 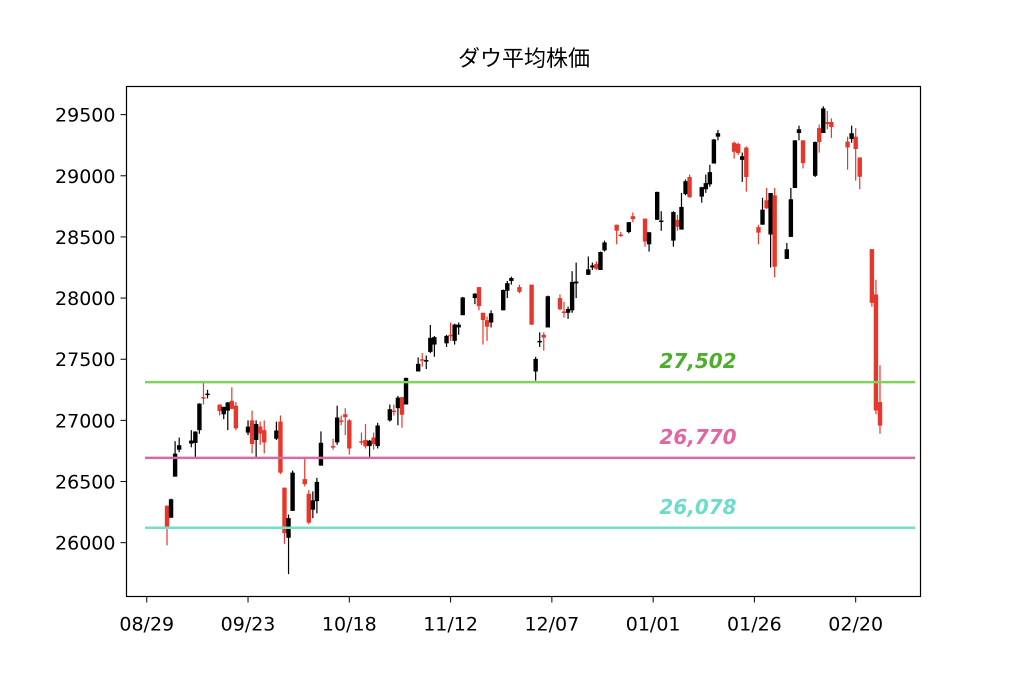 What do you see at coordinates (85, 116) in the screenshot?
I see `y-tick-label: 29500` at bounding box center [85, 116].